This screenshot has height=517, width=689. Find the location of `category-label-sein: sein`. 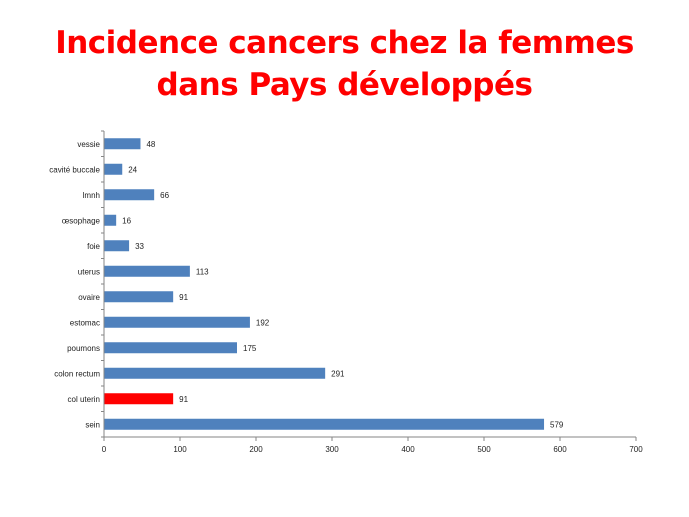

category-label-sein: sein is located at coordinates (92, 424).